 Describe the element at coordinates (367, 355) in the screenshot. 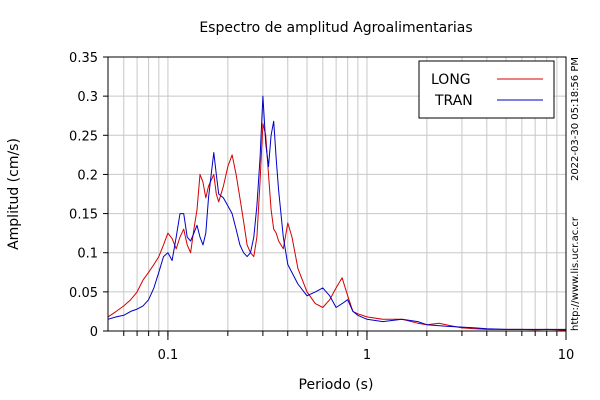

I see `x-tick-label: 1` at that location.